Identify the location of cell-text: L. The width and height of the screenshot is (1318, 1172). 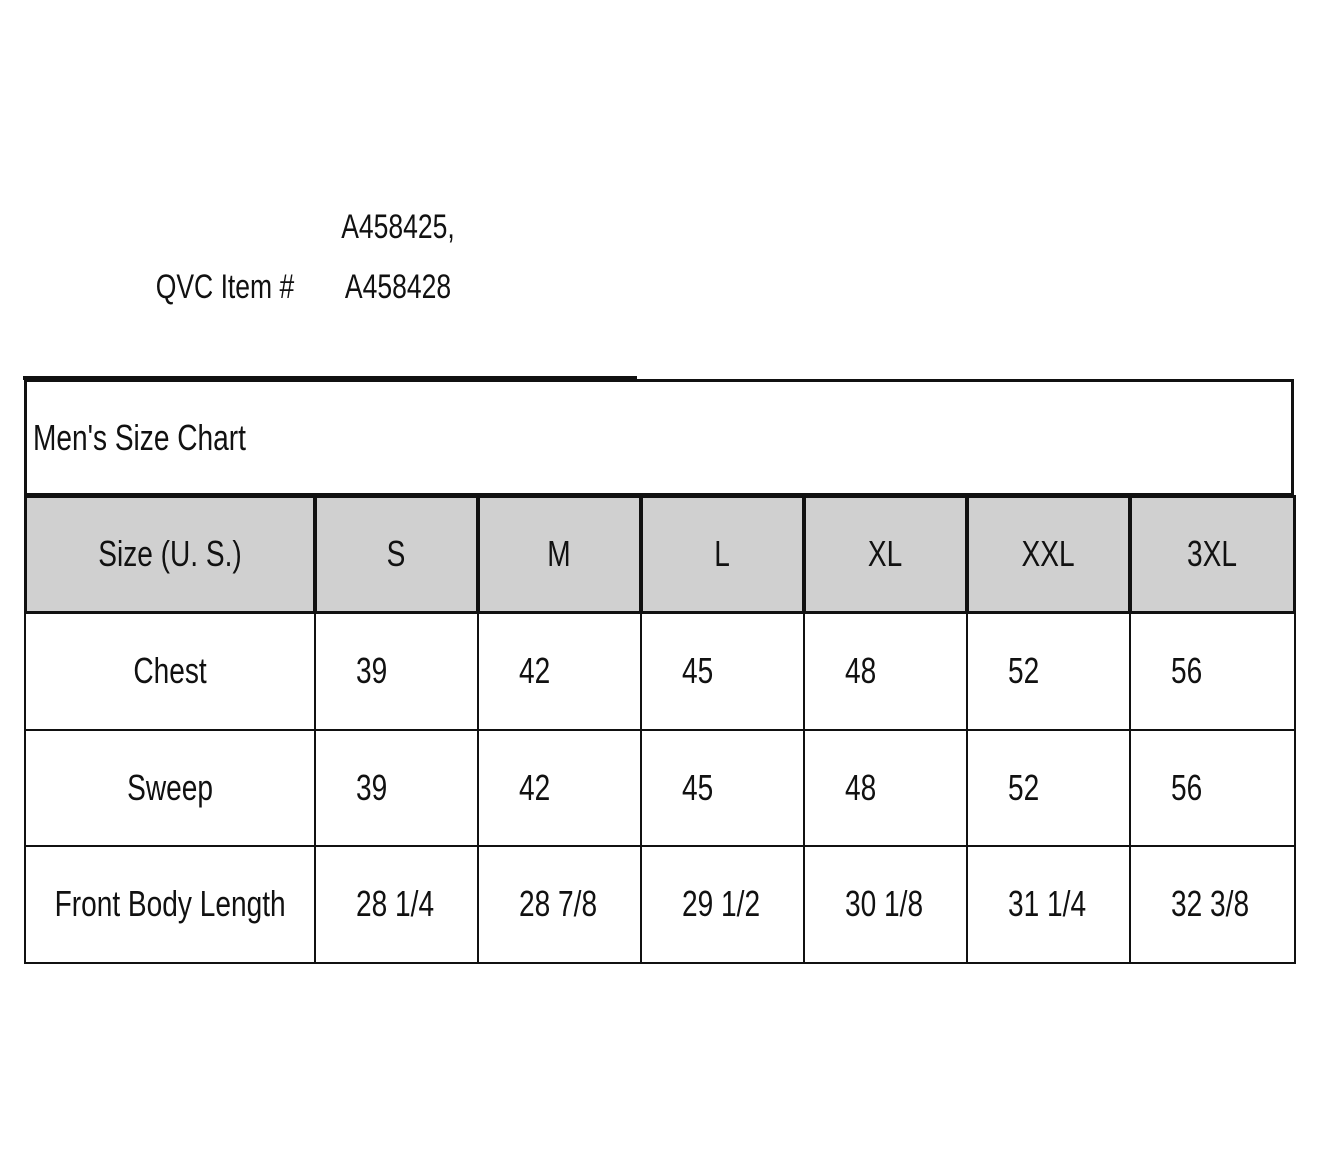
(722, 554).